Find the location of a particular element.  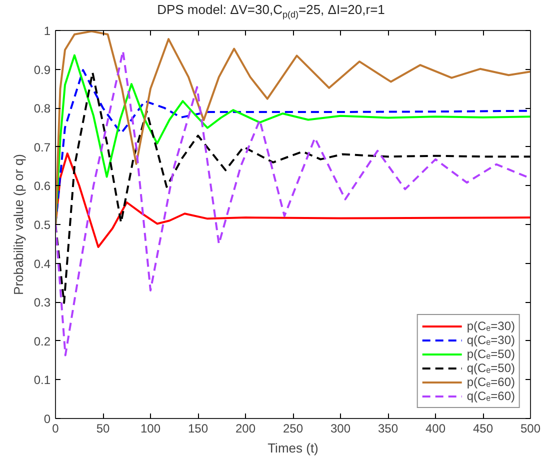

x-tick-label: 500 is located at coordinates (530, 429).